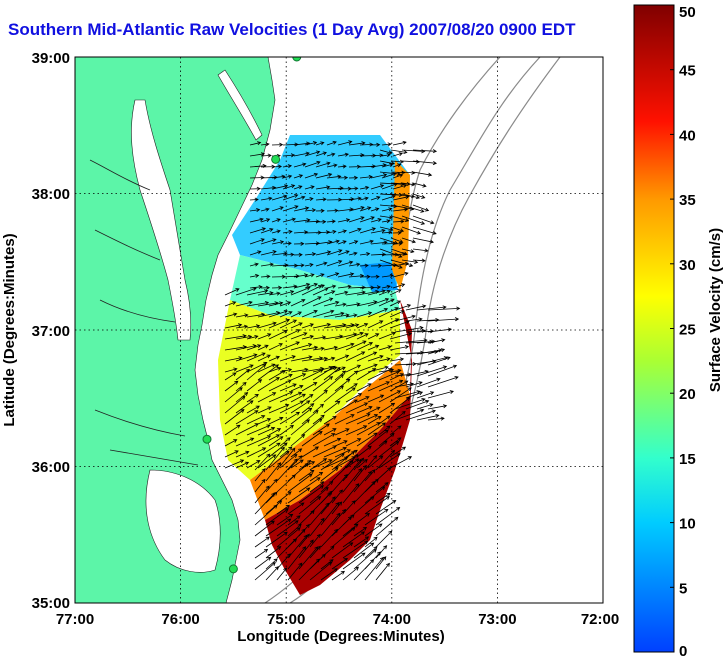 Image resolution: width=724 pixels, height=659 pixels. I want to click on colorbar-tick-label: 45, so click(687, 71).